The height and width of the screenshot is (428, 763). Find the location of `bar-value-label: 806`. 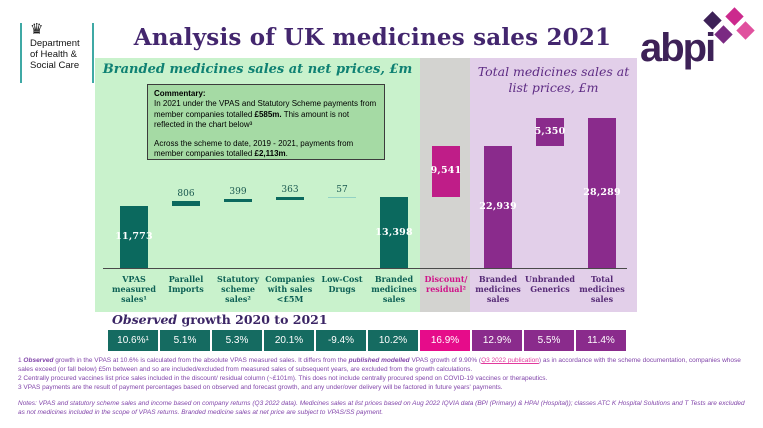

bar-value-label: 806 is located at coordinates (186, 194).